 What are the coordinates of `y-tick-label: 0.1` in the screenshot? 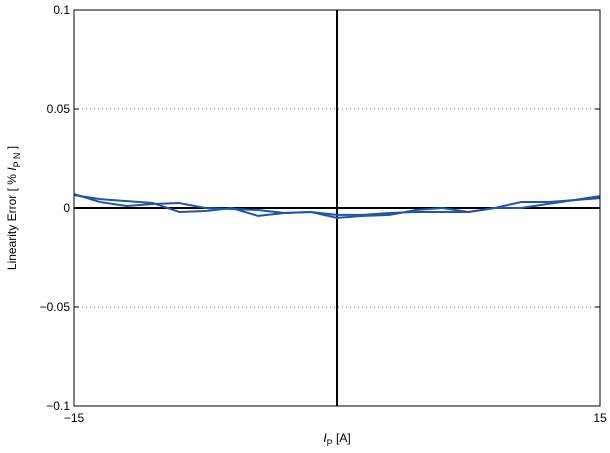 It's located at (61, 10).